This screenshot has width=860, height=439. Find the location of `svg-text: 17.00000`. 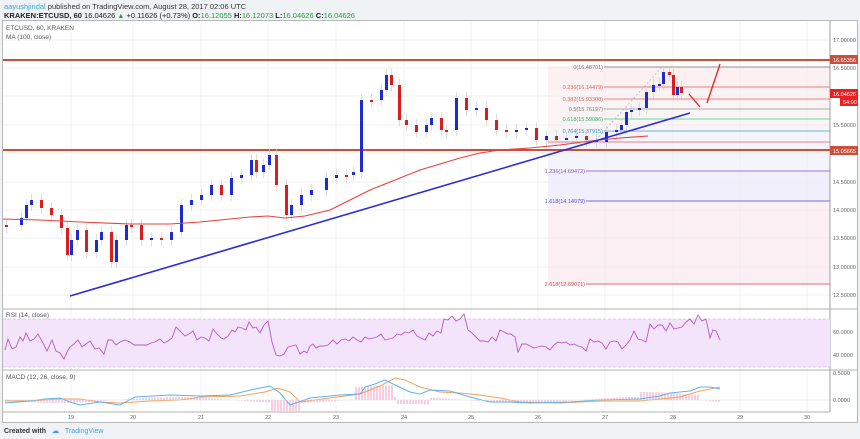

svg-text: 17.00000 is located at coordinates (844, 41).